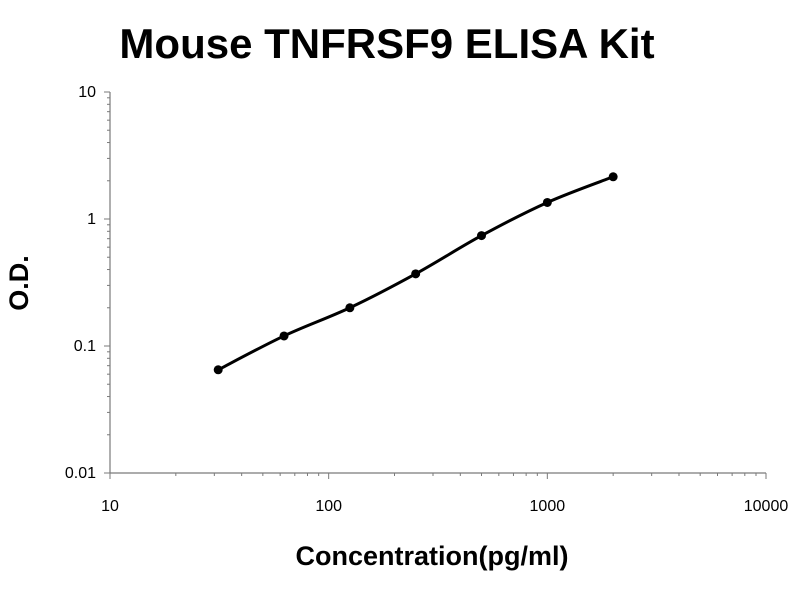 The width and height of the screenshot is (800, 600). What do you see at coordinates (328, 506) in the screenshot?
I see `x-tick-label: 100` at bounding box center [328, 506].